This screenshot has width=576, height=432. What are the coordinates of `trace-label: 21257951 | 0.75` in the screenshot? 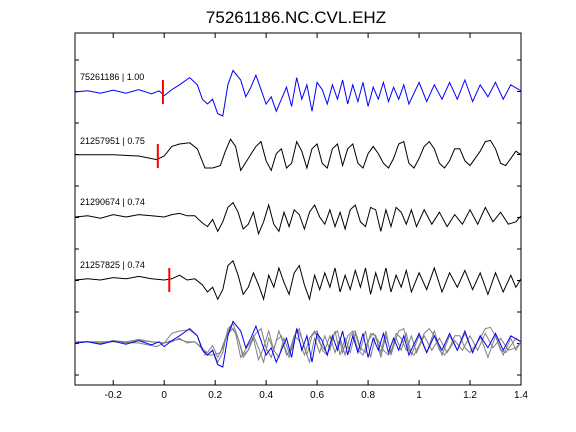 It's located at (112, 141).